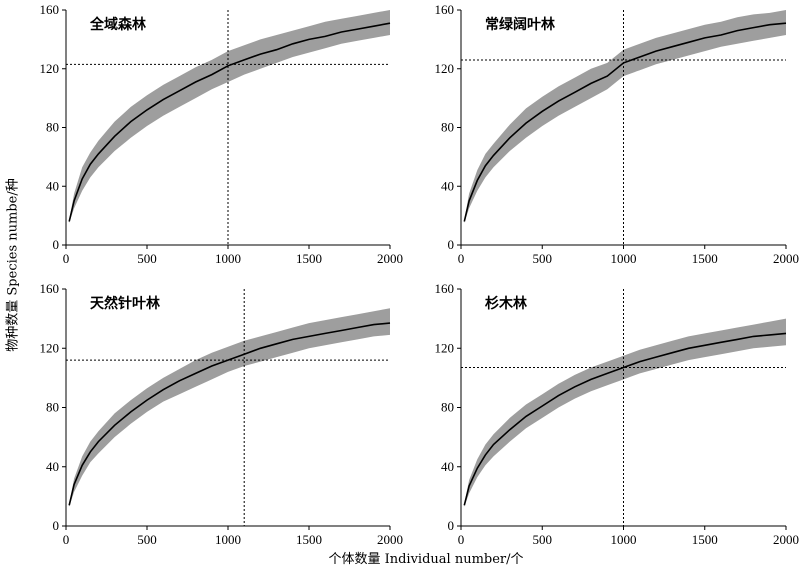 The image size is (800, 573). I want to click on x-axis-title: 个体数量 Individual number/个, so click(425, 559).